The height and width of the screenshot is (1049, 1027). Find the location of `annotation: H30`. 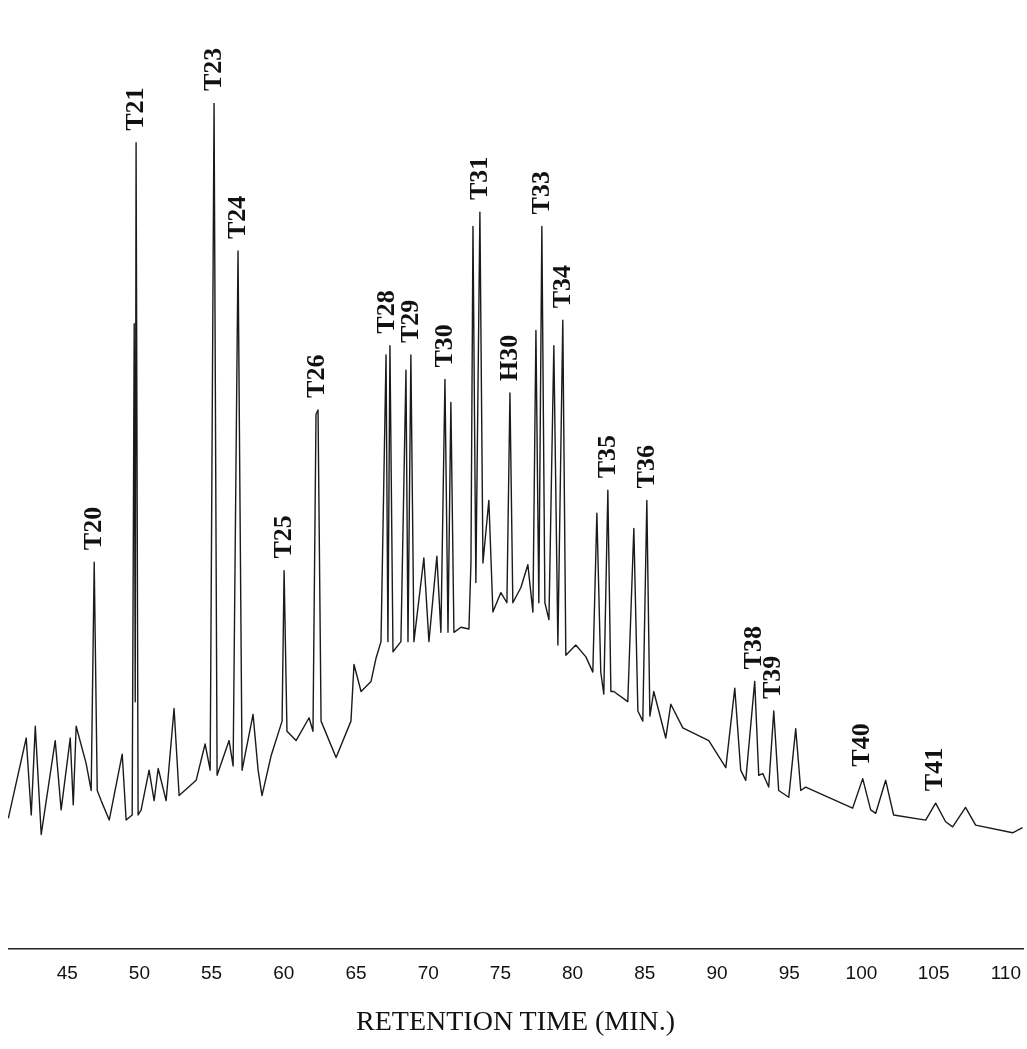

annotation: H30 is located at coordinates (508, 358).